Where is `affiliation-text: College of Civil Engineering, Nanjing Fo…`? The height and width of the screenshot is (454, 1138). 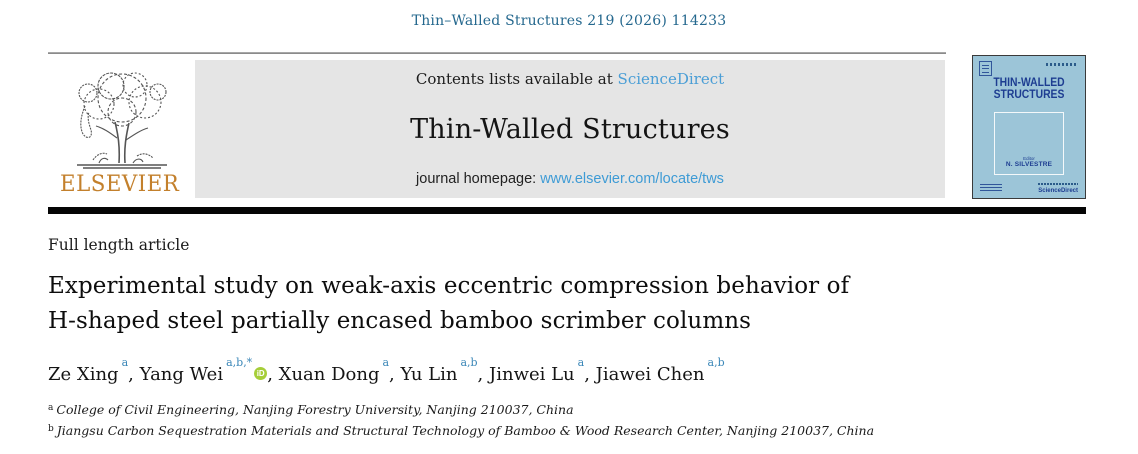 affiliation-text: College of Civil Engineering, Nanjing Fo… is located at coordinates (315, 409).